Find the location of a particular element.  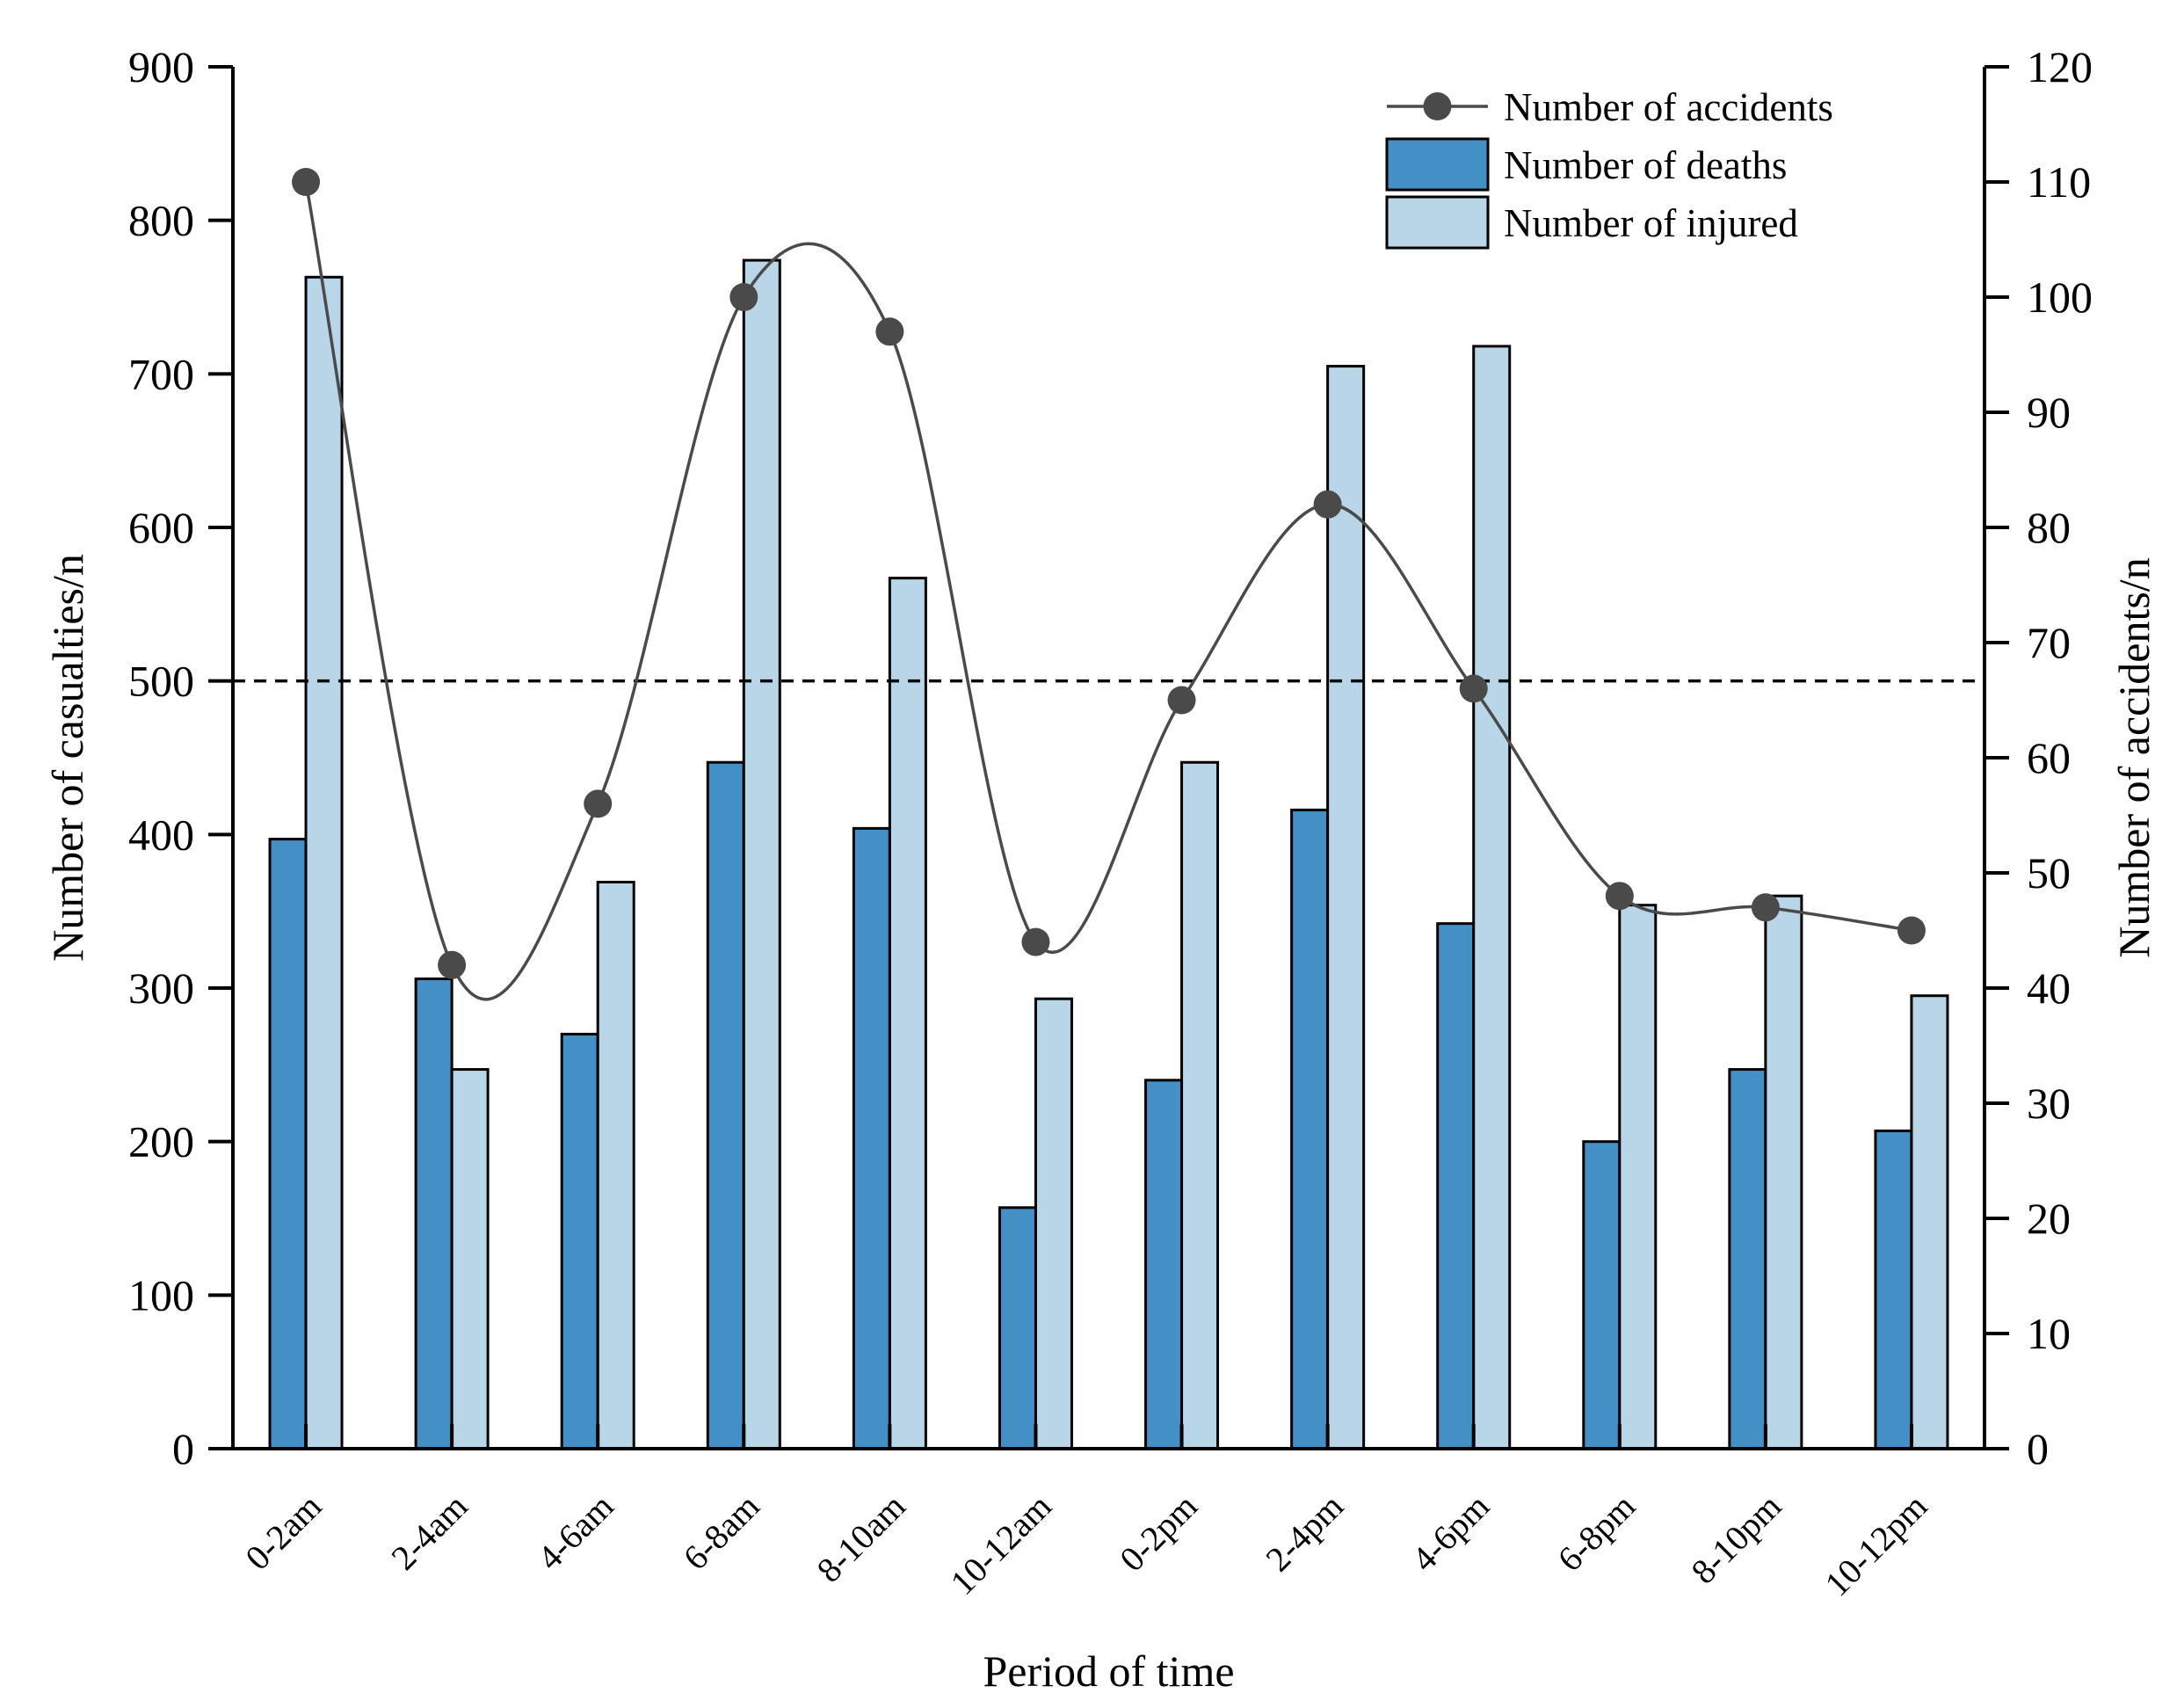

x-tick-label: 10-12am is located at coordinates (1000, 1545).